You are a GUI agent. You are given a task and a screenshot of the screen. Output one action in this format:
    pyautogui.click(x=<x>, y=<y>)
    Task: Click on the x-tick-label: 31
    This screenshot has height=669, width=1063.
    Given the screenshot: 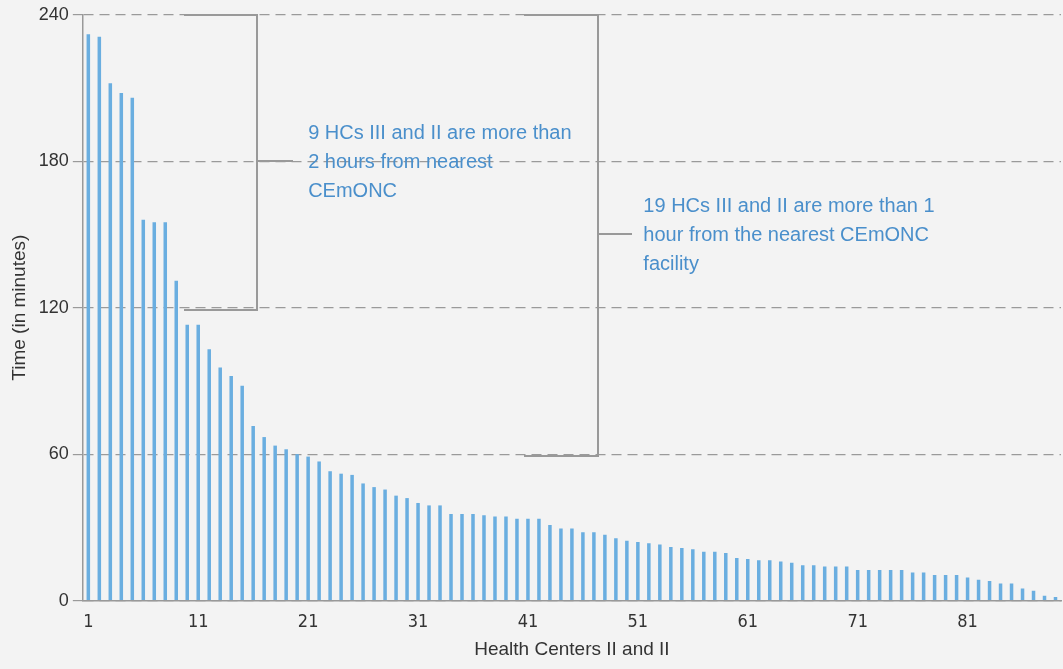 What is the action you would take?
    pyautogui.click(x=418, y=621)
    